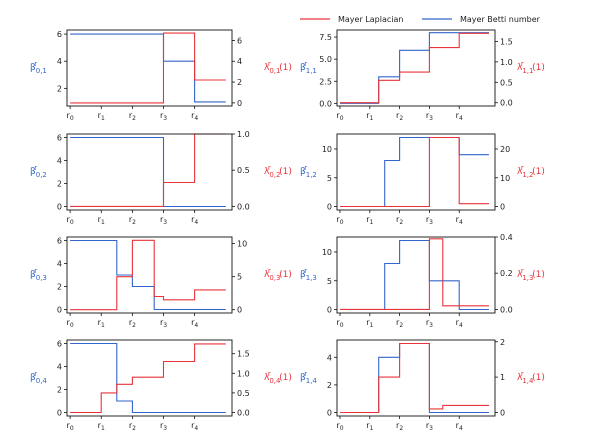 The image size is (595, 440). What do you see at coordinates (531, 377) in the screenshot?
I see `right-axis-label: λ1,4r (1)` at bounding box center [531, 377].